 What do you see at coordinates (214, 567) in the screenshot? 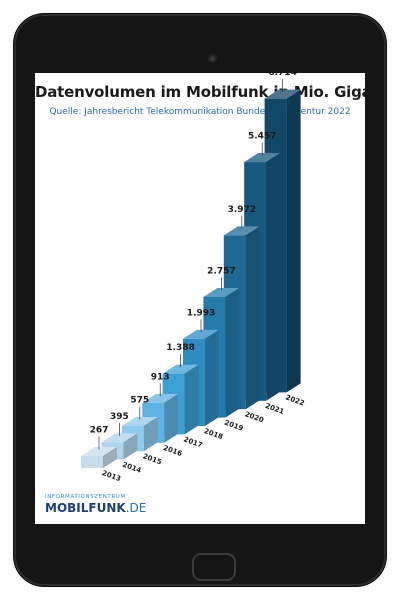
I see `home-button` at bounding box center [214, 567].